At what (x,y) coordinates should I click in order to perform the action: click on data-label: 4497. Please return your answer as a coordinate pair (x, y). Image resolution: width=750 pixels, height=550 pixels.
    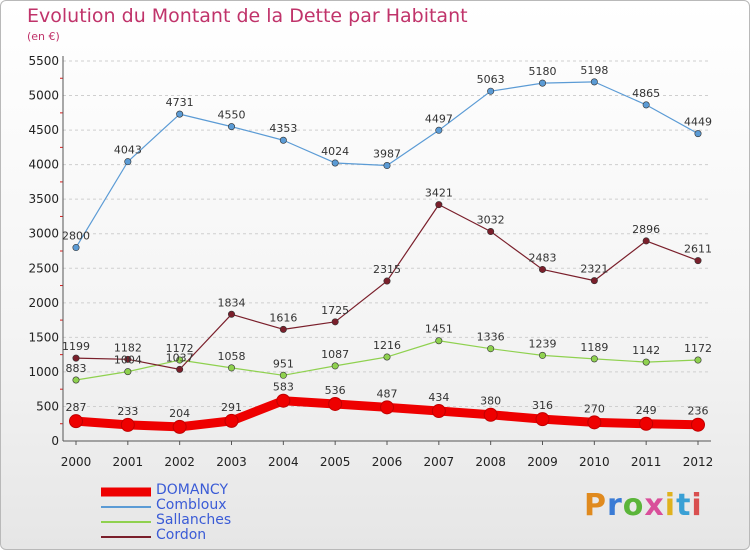
    Looking at the image, I should click on (439, 118).